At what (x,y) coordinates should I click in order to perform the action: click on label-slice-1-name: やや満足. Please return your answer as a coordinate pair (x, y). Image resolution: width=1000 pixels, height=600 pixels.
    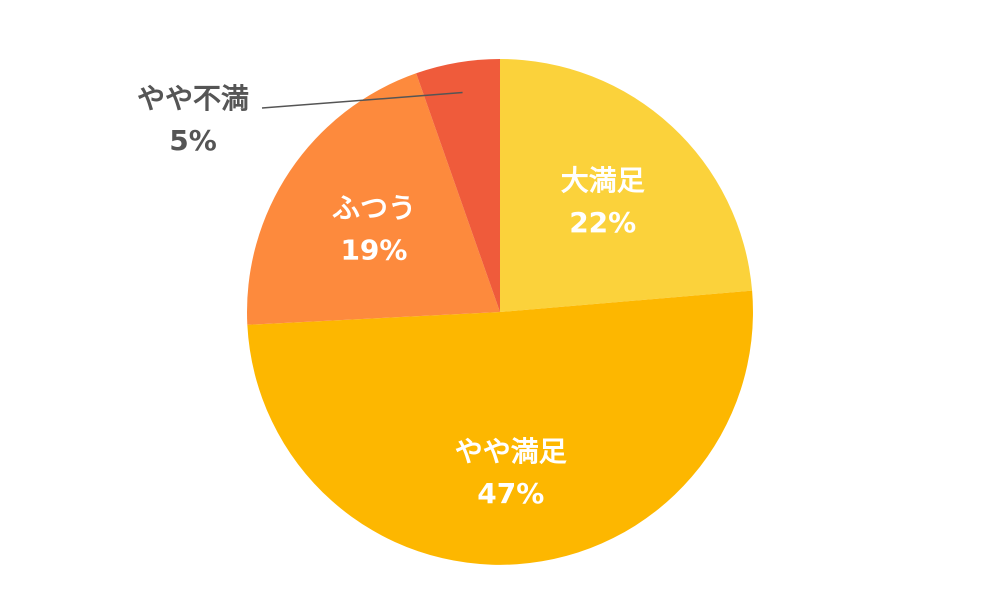
    Looking at the image, I should click on (511, 451).